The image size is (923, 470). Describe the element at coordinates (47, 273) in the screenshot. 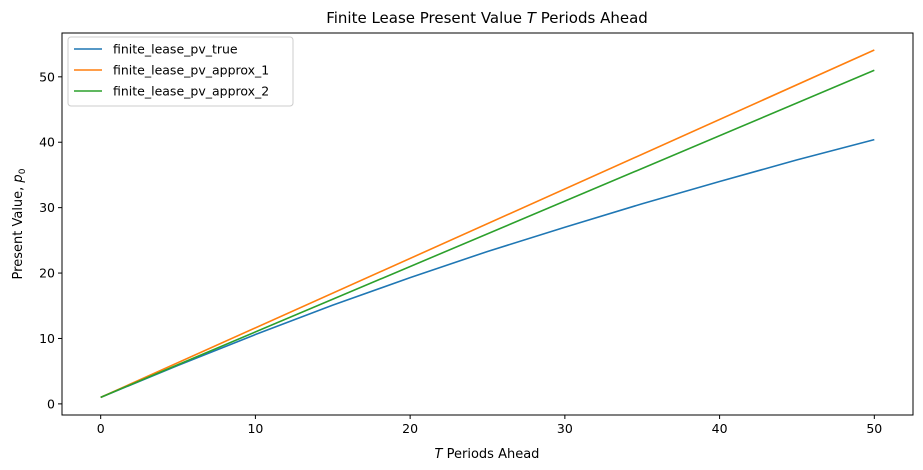

I see `y-tick-label: 20` at that location.